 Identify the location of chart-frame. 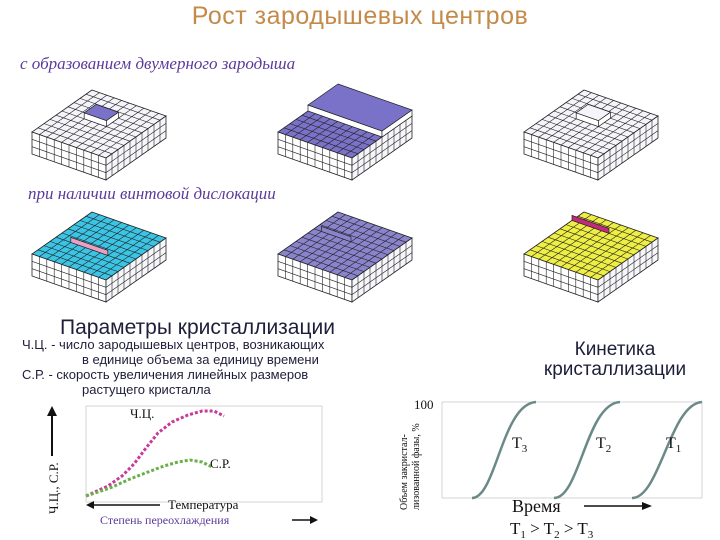
(204, 454).